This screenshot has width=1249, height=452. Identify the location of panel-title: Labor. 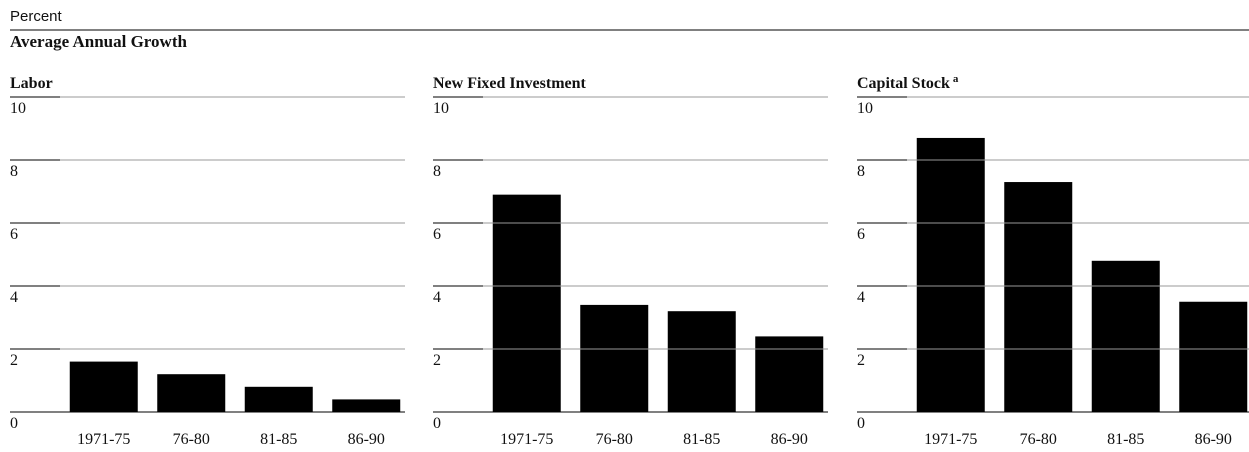
(31, 83).